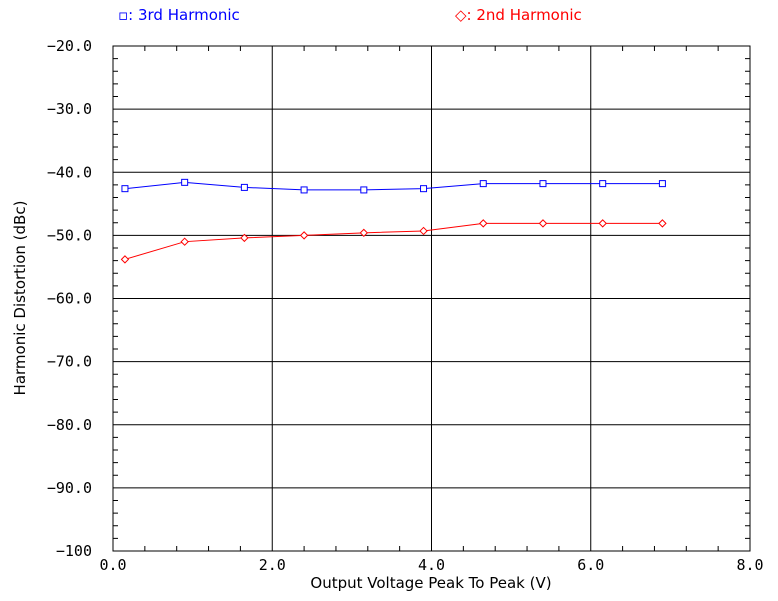 This screenshot has width=778, height=601. What do you see at coordinates (74, 551) in the screenshot?
I see `y-tick-label: −100` at bounding box center [74, 551].